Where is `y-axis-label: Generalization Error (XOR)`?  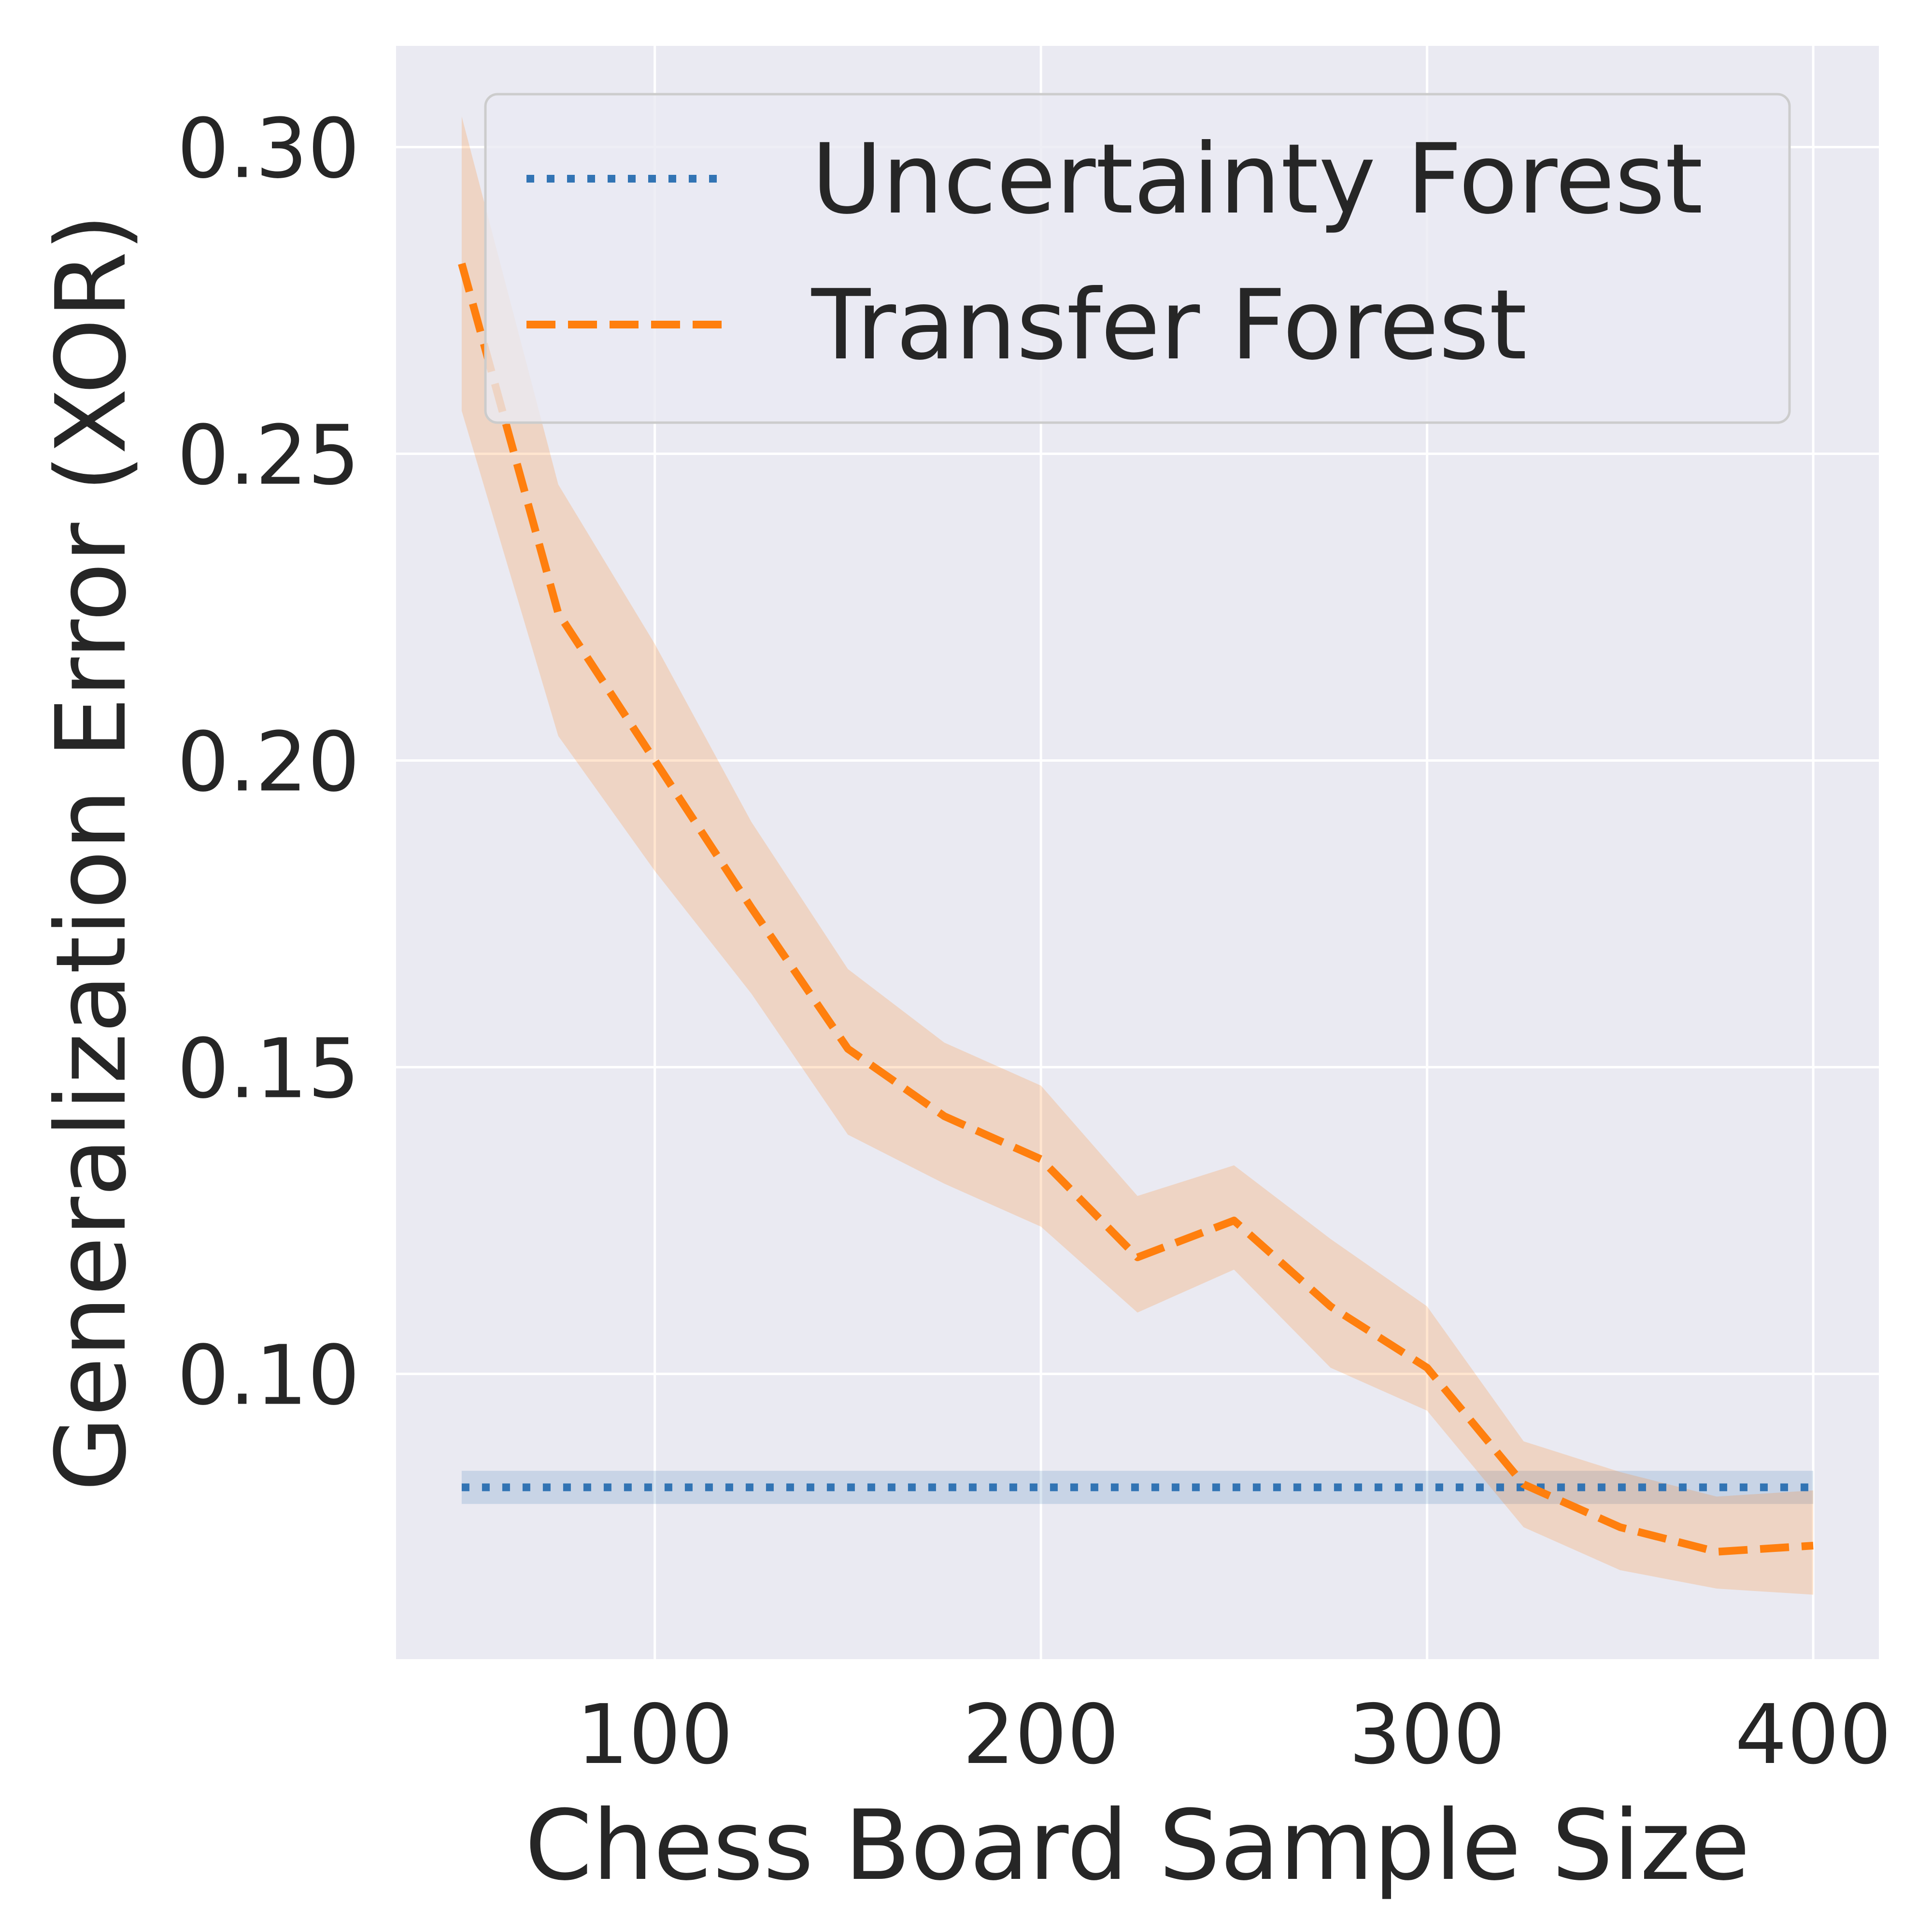
y-axis-label: Generalization Error (XOR) is located at coordinates (91, 852).